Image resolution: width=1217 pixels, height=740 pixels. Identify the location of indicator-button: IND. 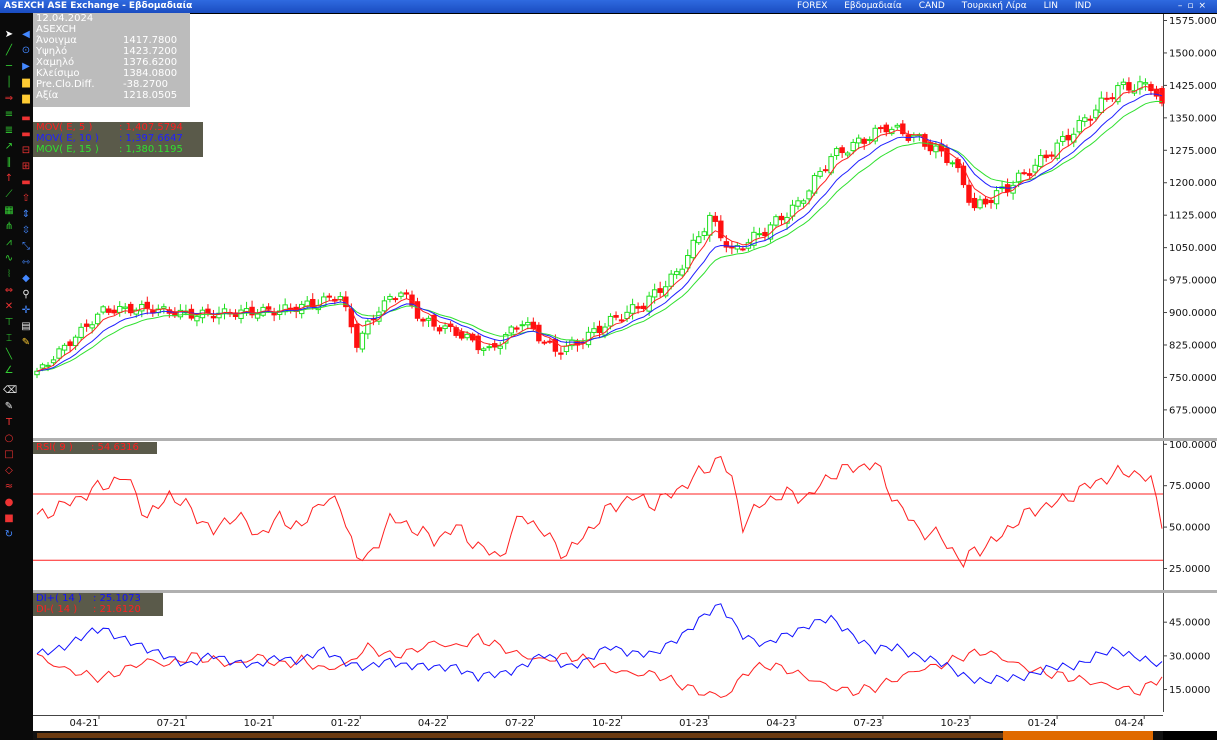
(1083, 6).